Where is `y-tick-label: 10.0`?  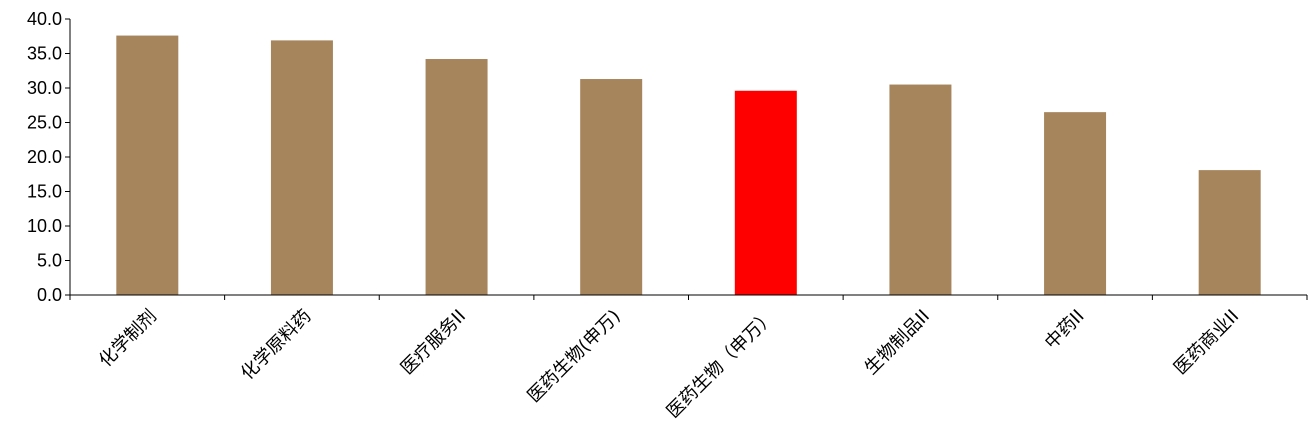
y-tick-label: 10.0 is located at coordinates (44, 226).